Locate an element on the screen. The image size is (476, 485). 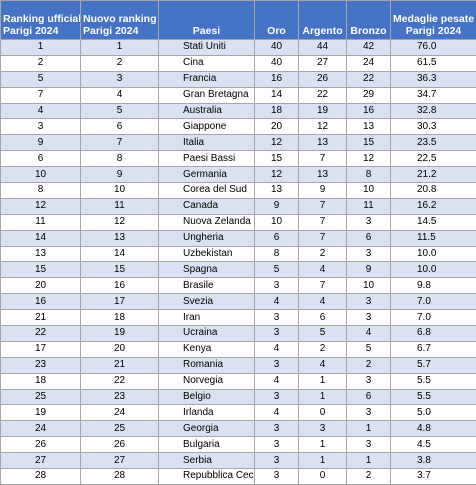
bronze-cell: 13 is located at coordinates (369, 127).